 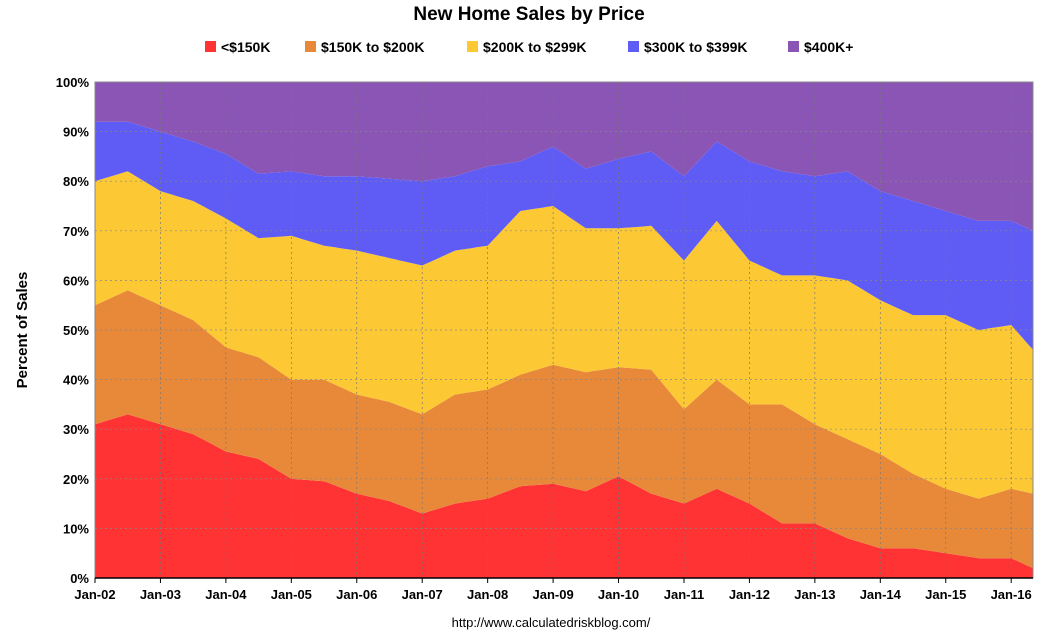 What do you see at coordinates (535, 47) in the screenshot?
I see `legend-label: $200K to $299K` at bounding box center [535, 47].